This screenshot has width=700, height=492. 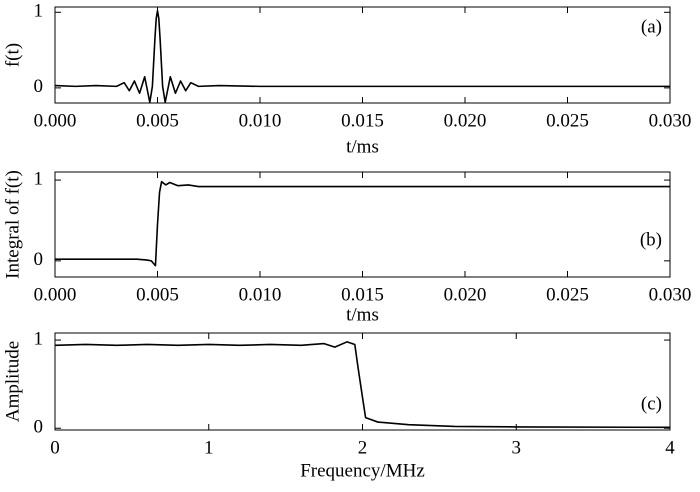 What do you see at coordinates (670, 447) in the screenshot?
I see `x-tick-label: 4` at bounding box center [670, 447].